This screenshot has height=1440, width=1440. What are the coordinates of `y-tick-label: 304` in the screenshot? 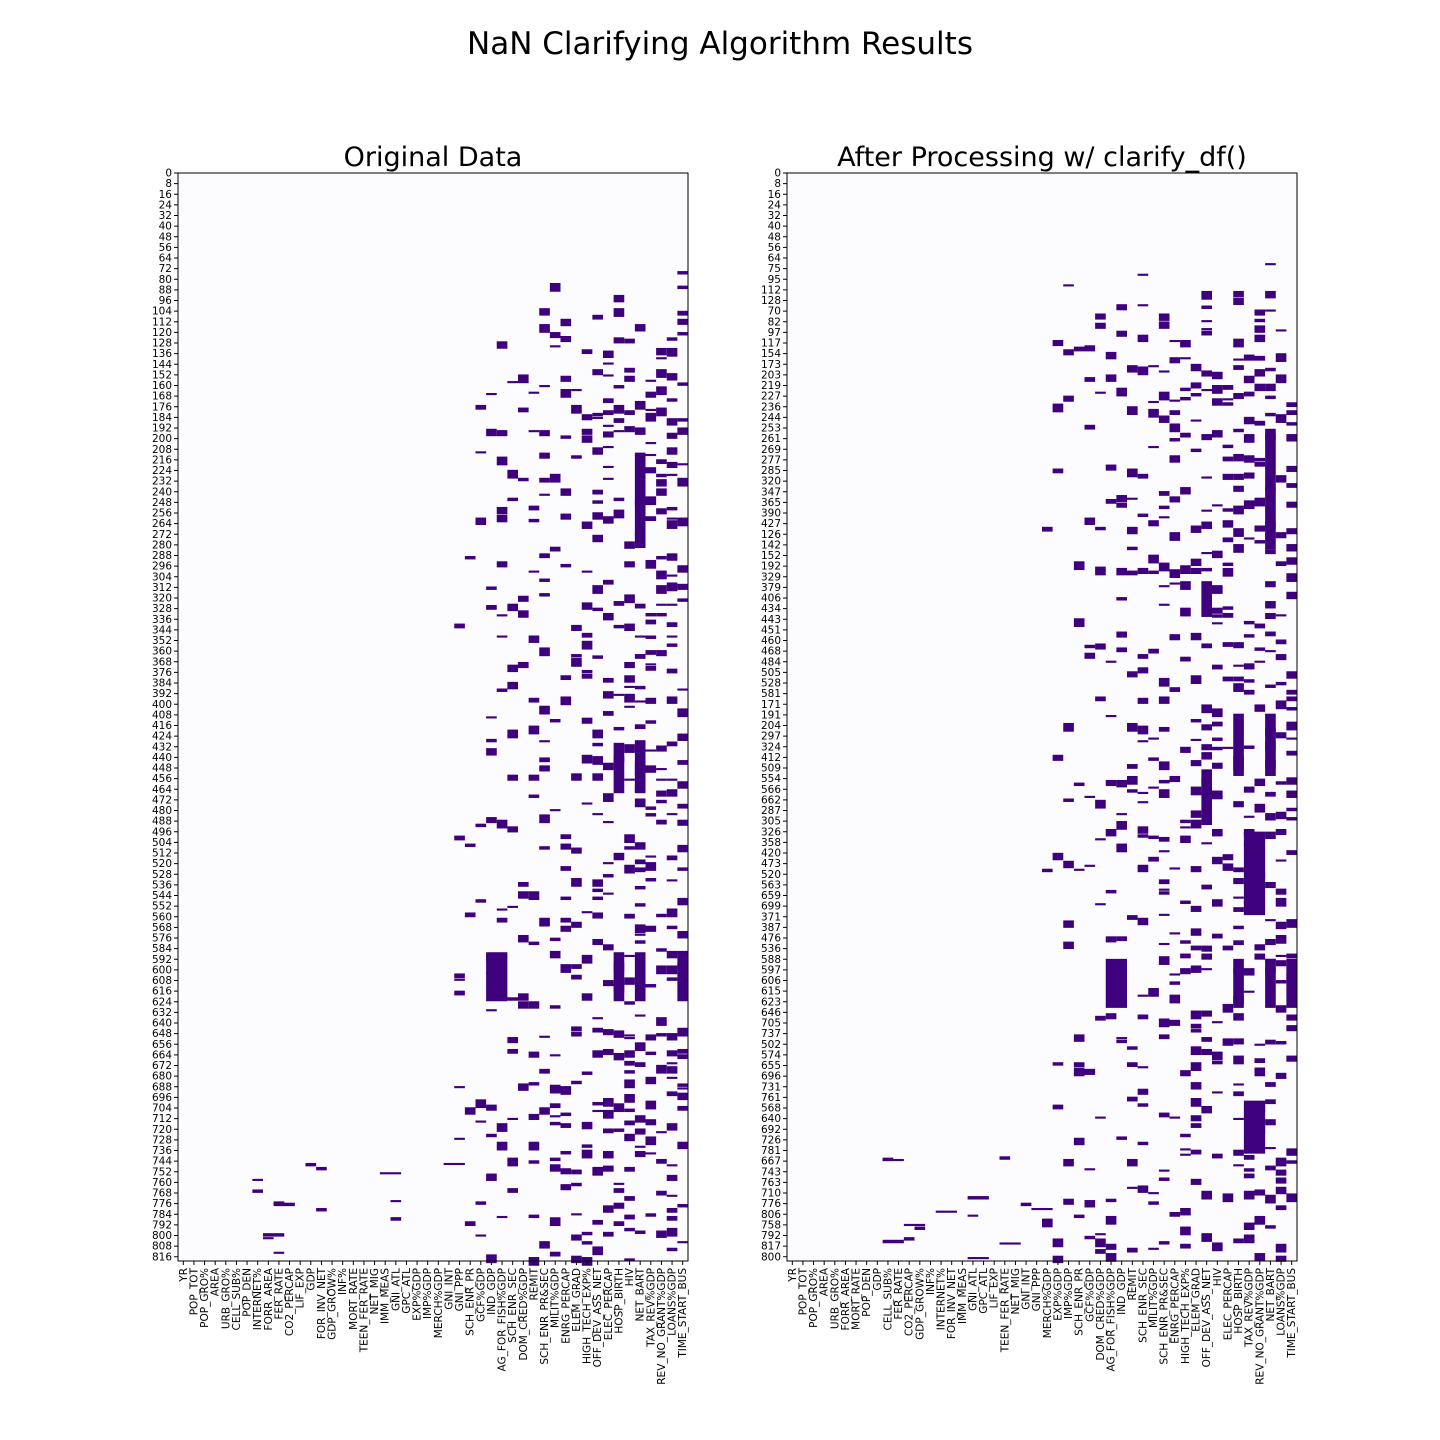 It's located at (162, 577).